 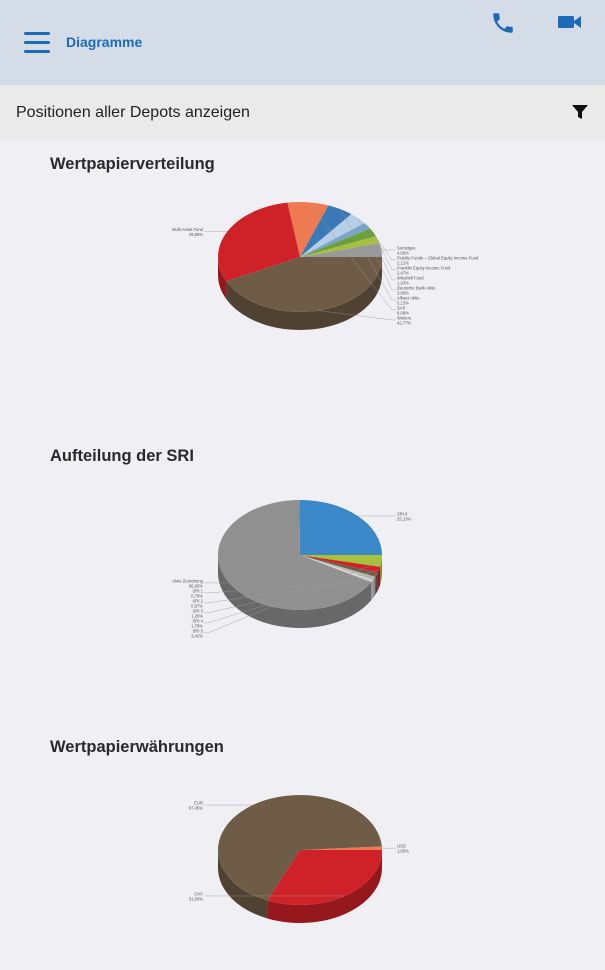 What do you see at coordinates (187, 580) in the screenshot?
I see `slice-label: ohne Zuordnung` at bounding box center [187, 580].